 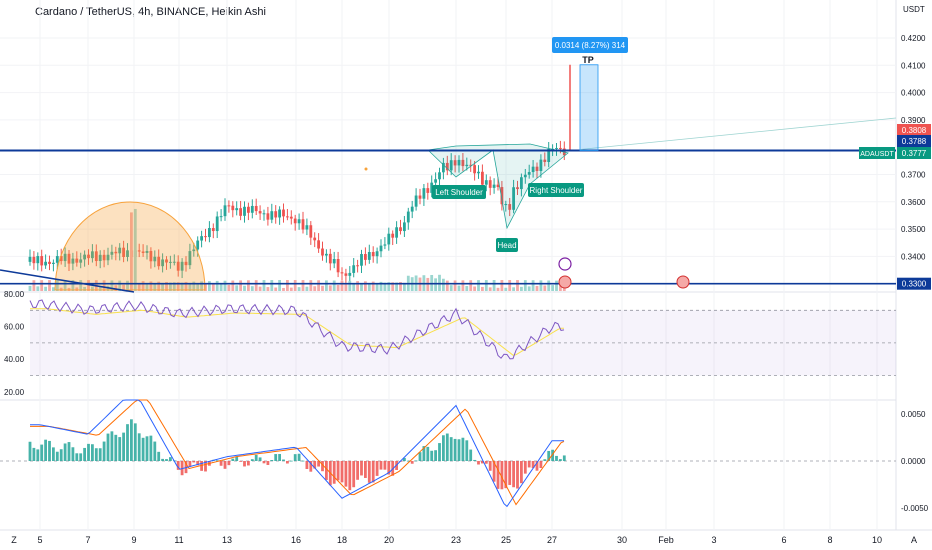 What do you see at coordinates (913, 65) in the screenshot?
I see `price-tick-label: 0.4100` at bounding box center [913, 65].